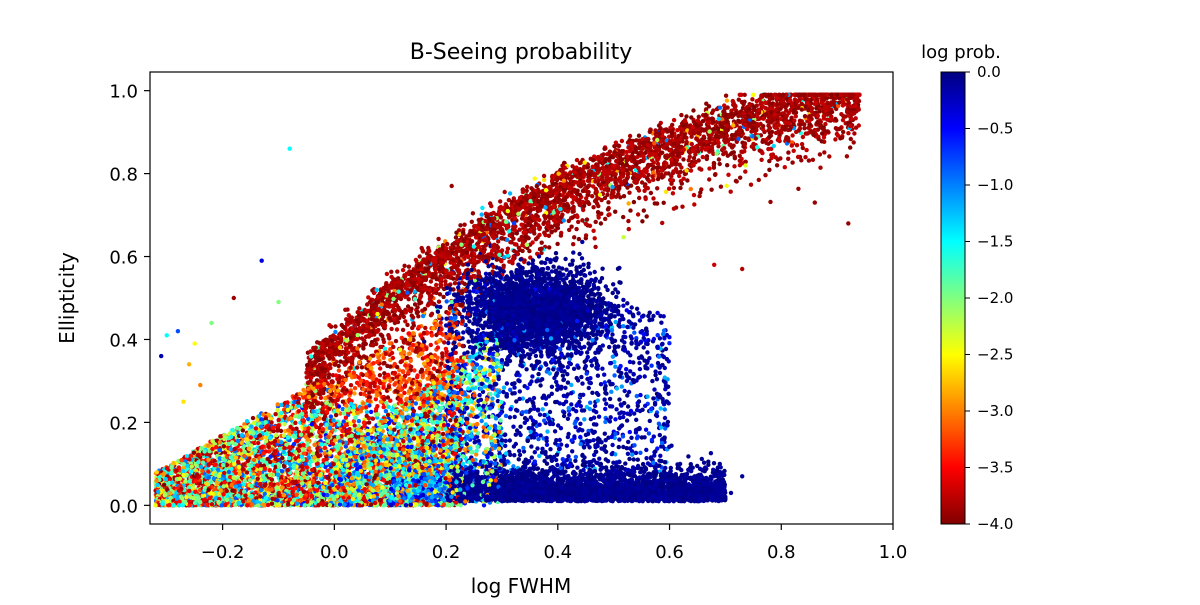 The height and width of the screenshot is (605, 1200). I want to click on chart-title: B-Seeing probability, so click(521, 52).